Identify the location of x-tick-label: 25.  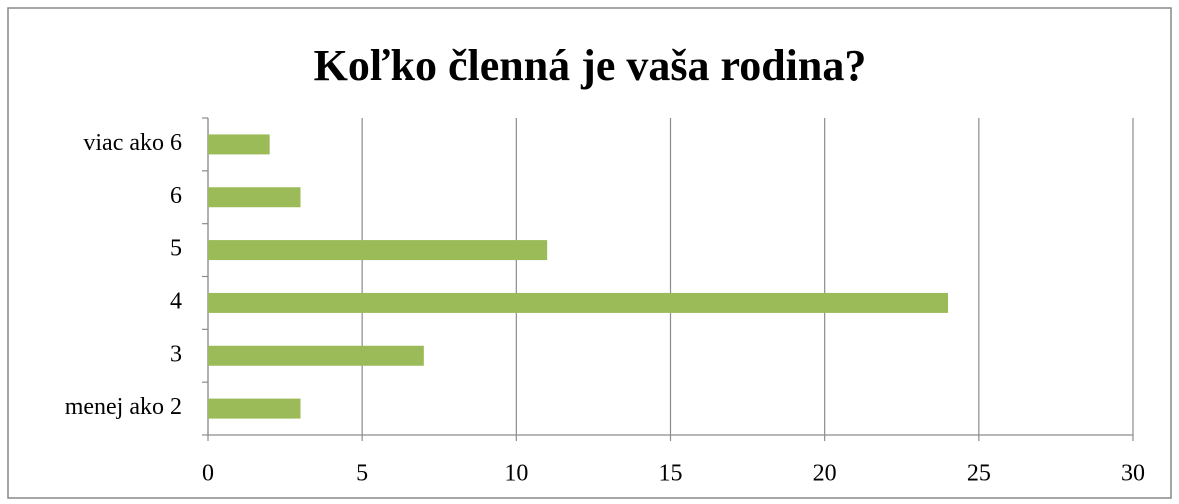
(979, 474).